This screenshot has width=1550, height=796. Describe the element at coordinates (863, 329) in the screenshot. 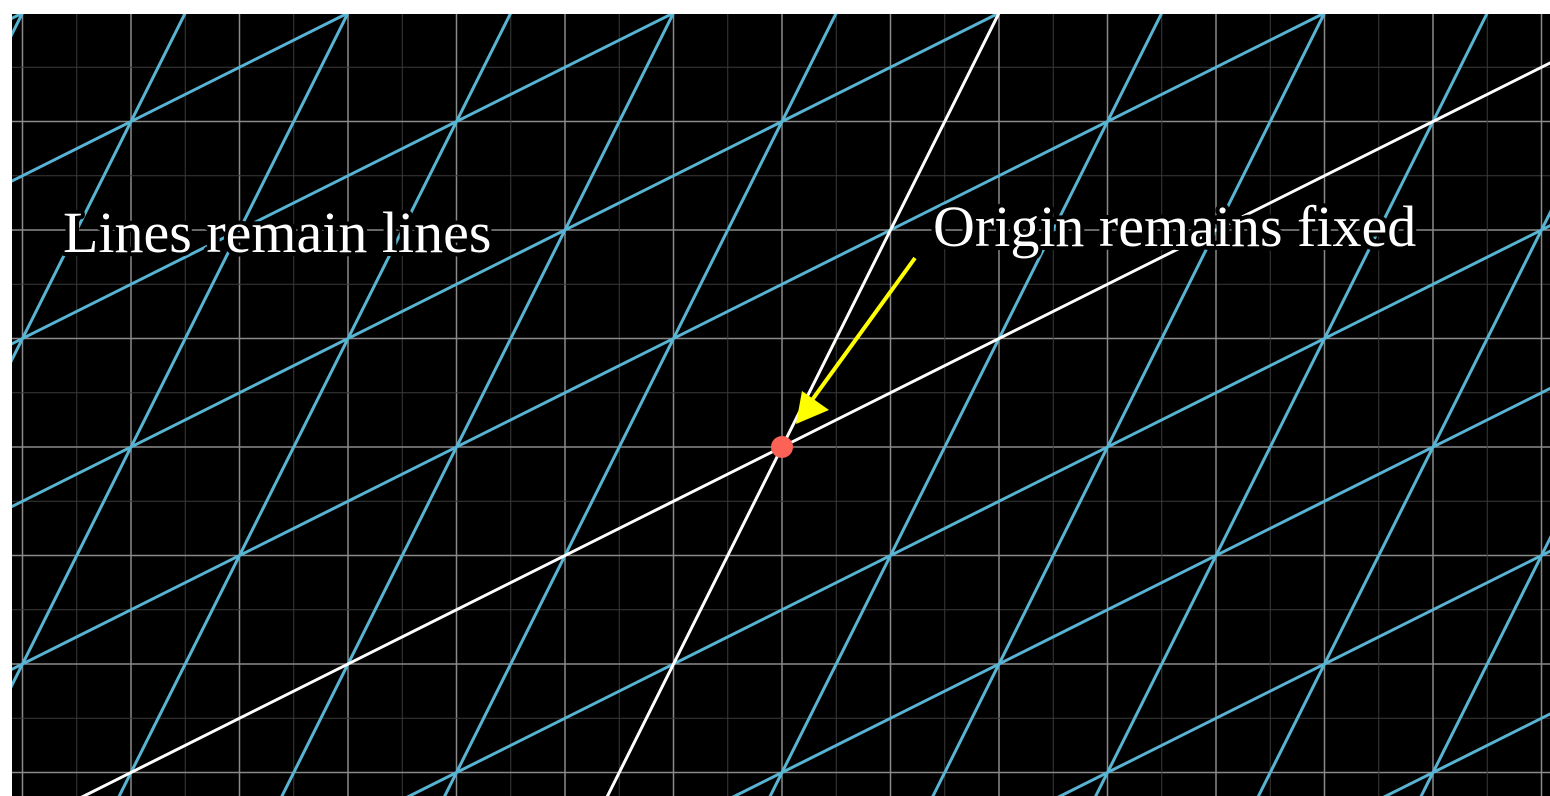

I see `arrow-shaft` at that location.